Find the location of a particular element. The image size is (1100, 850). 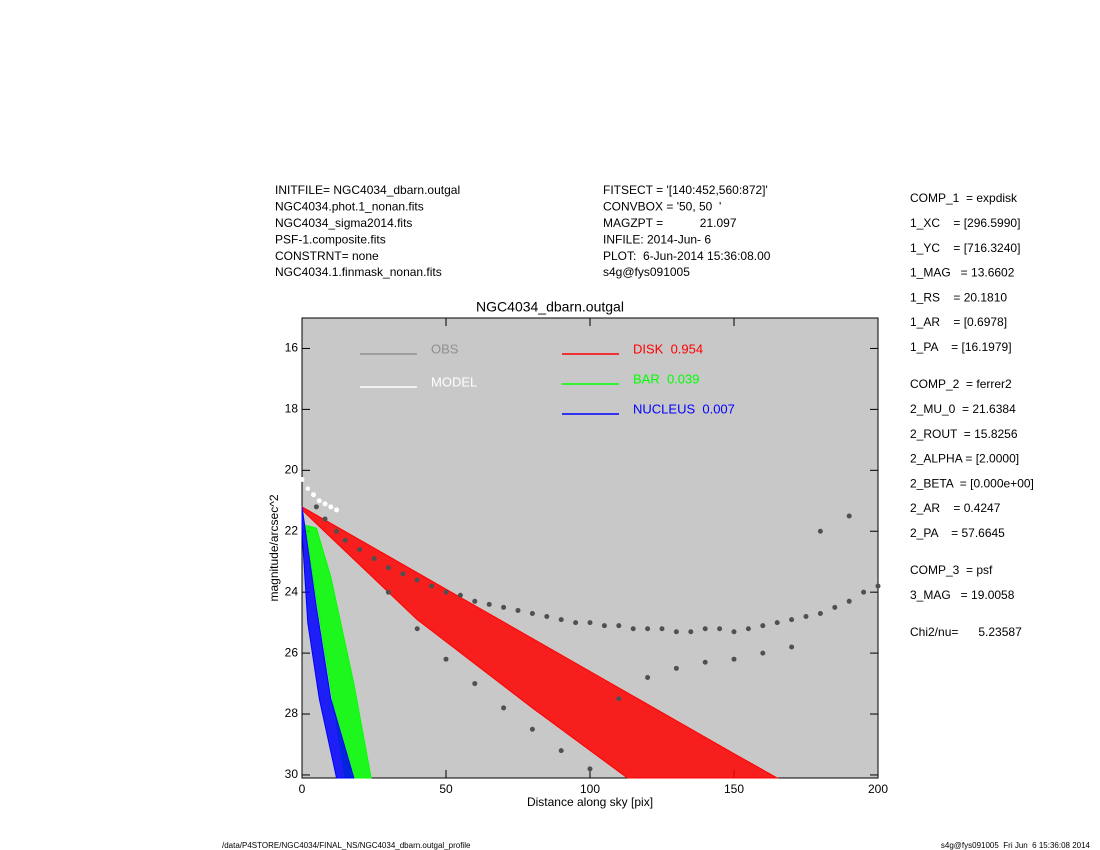

y-tick-label: 28 is located at coordinates (292, 713).